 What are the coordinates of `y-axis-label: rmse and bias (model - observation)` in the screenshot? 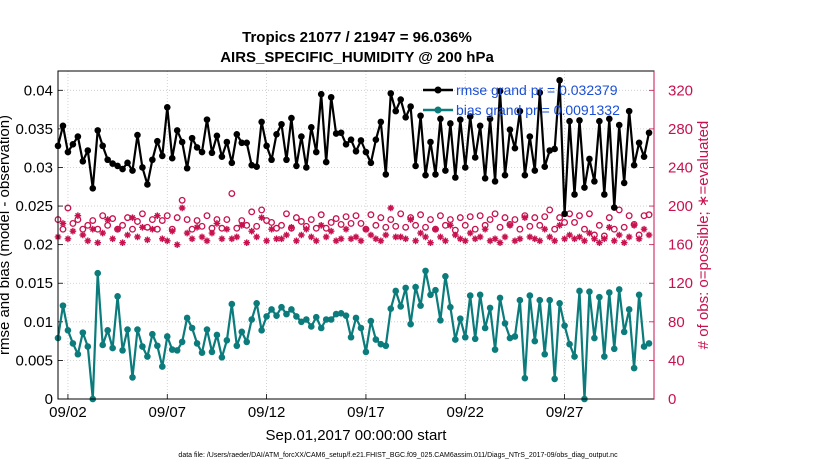 It's located at (6, 235).